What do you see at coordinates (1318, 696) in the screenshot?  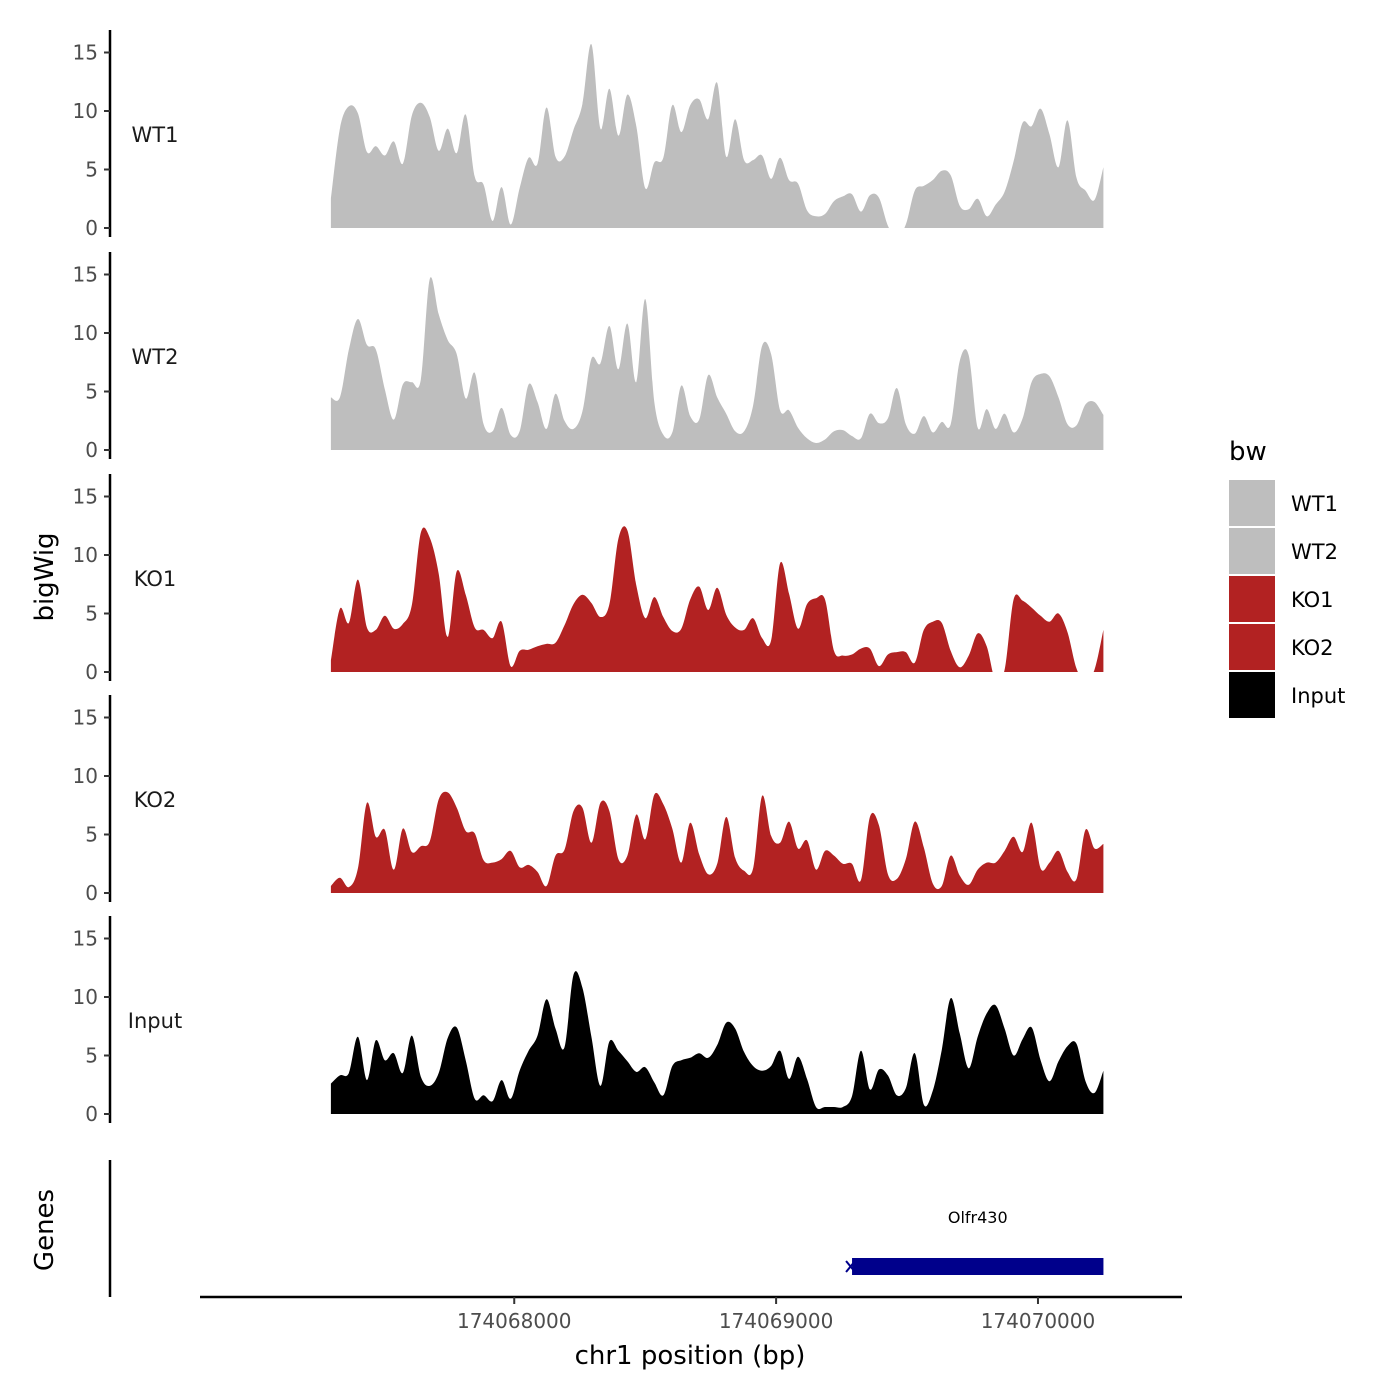 I see `legend-label: Input` at bounding box center [1318, 696].